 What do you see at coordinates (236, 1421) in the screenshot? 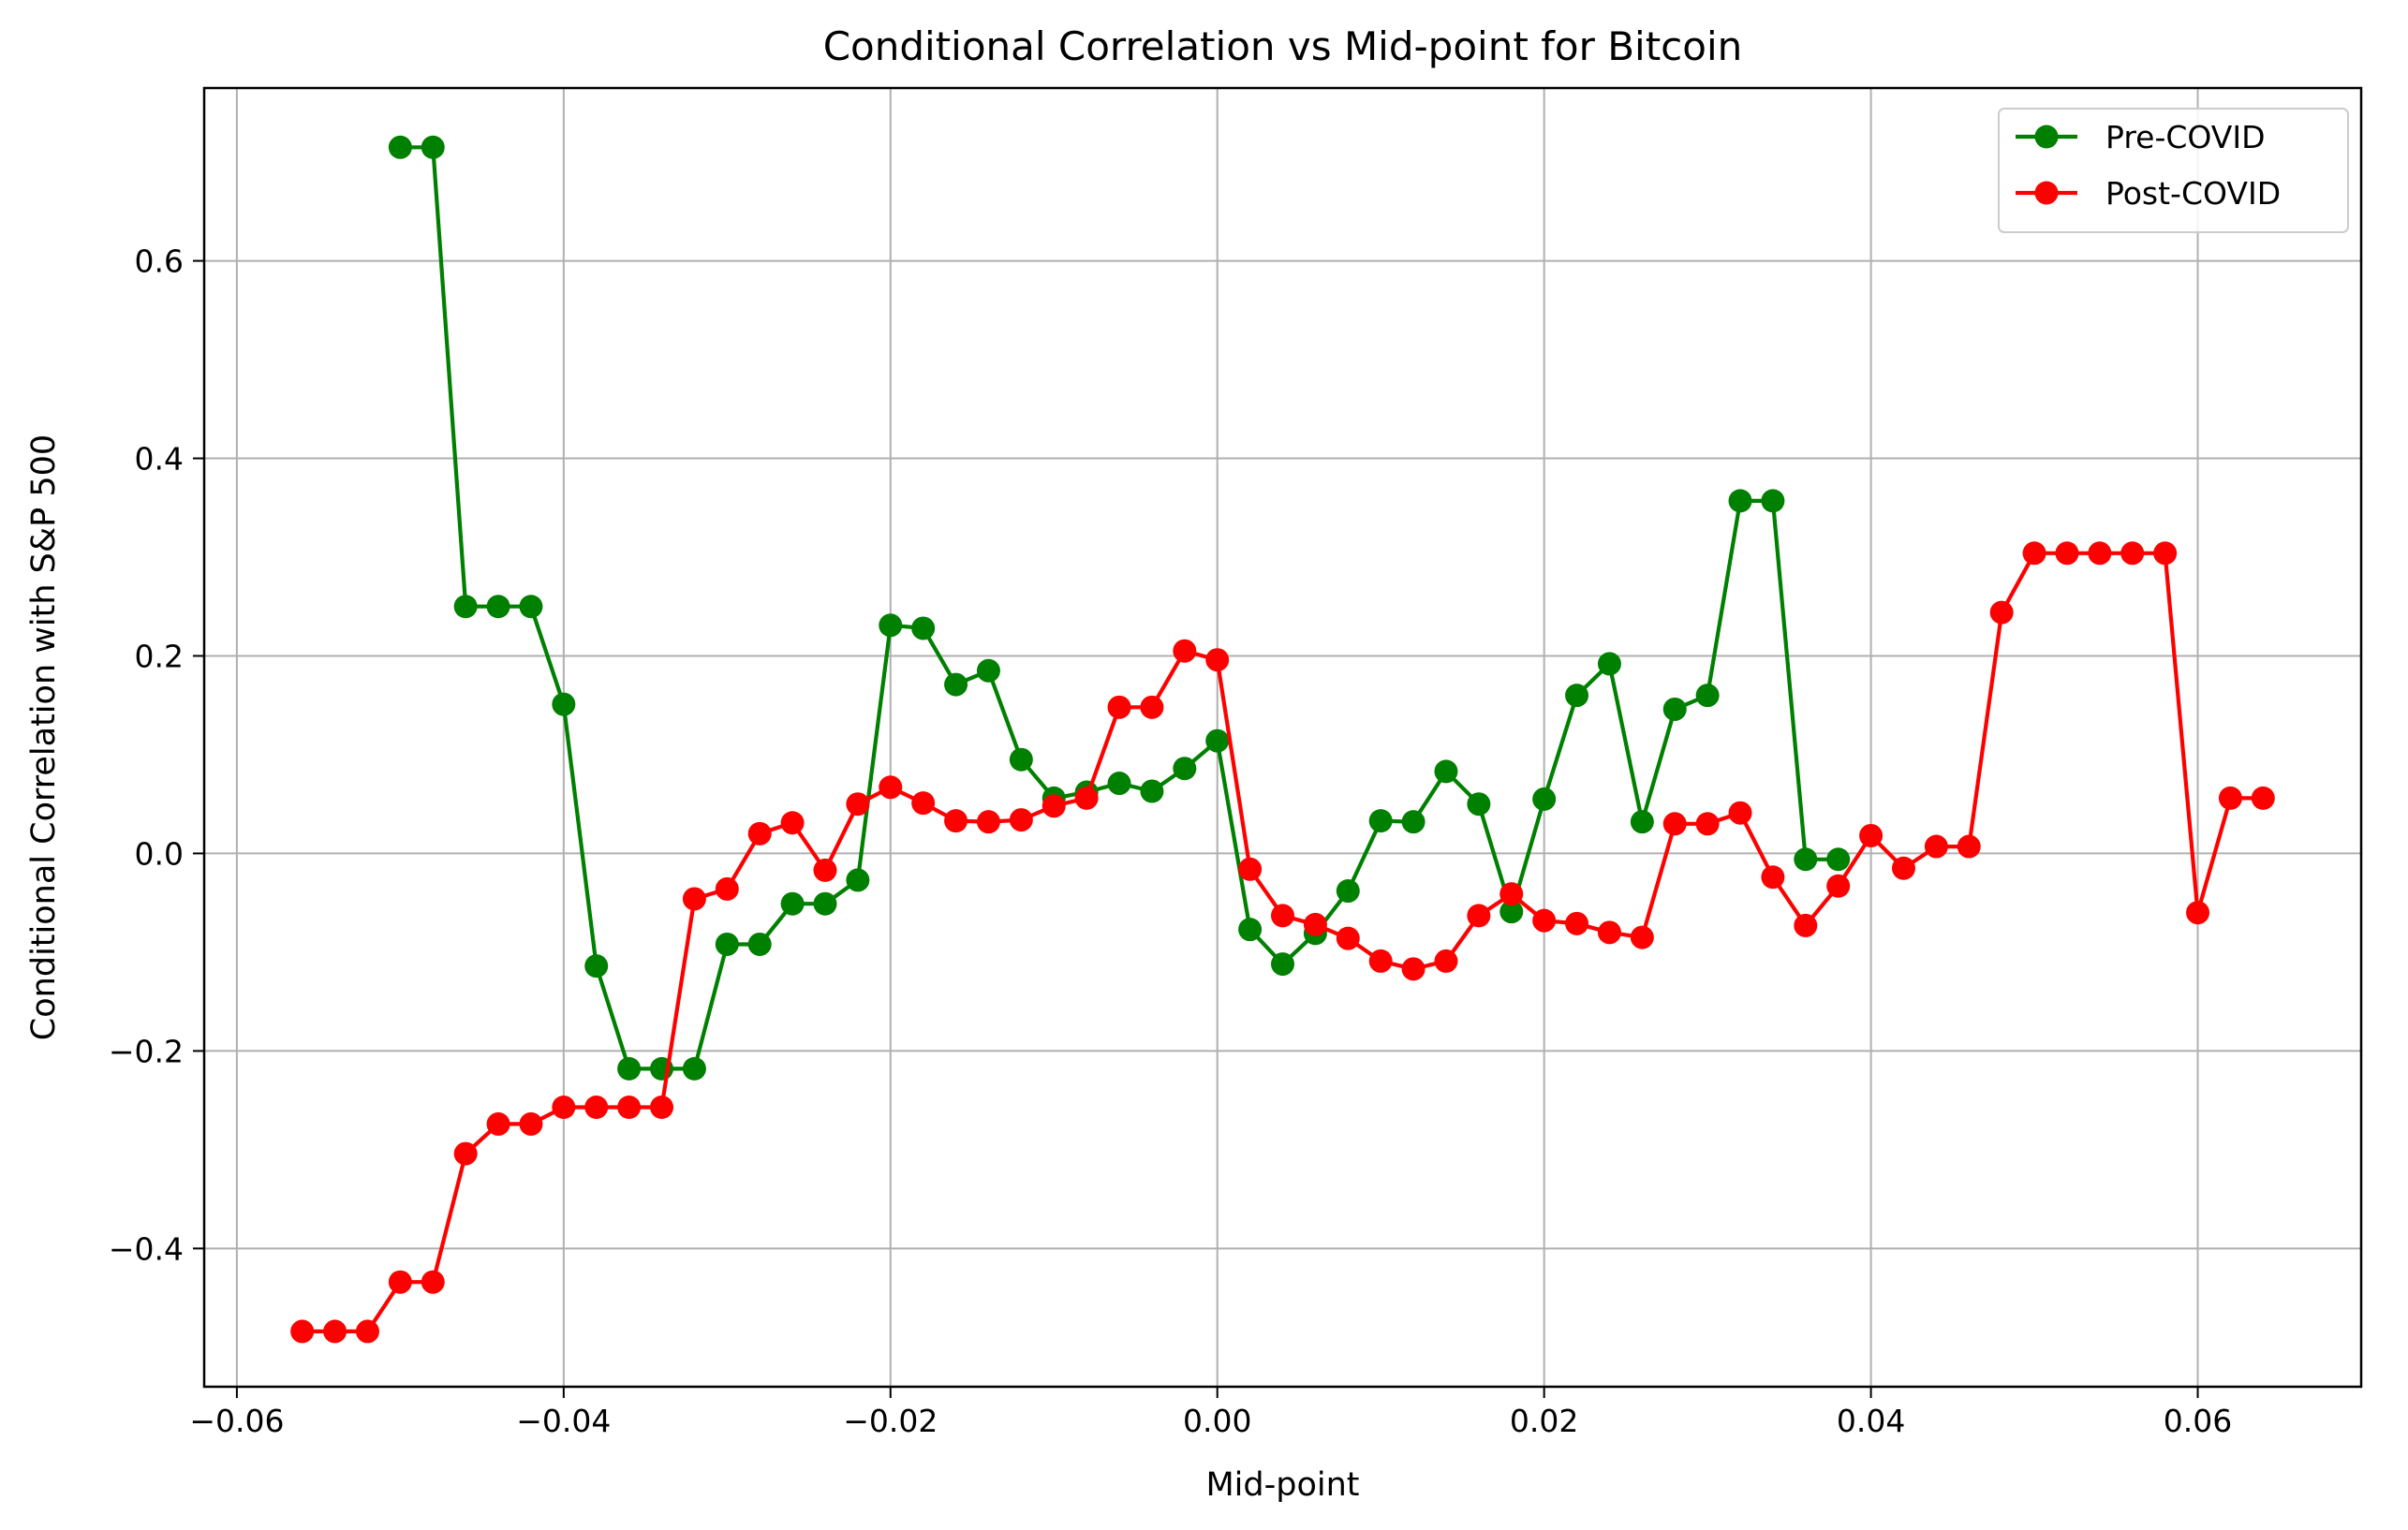
I see `x-tick-label: −0.06` at bounding box center [236, 1421].